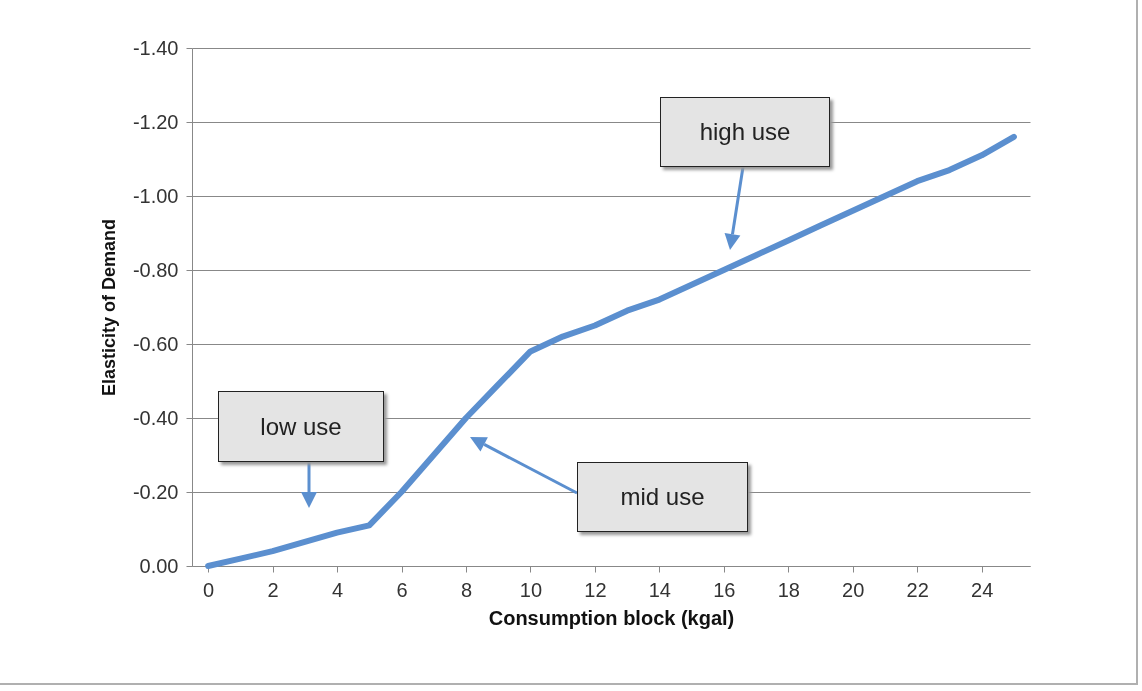 The width and height of the screenshot is (1142, 691). Describe the element at coordinates (466, 589) in the screenshot. I see `x-tick-label: 8` at that location.